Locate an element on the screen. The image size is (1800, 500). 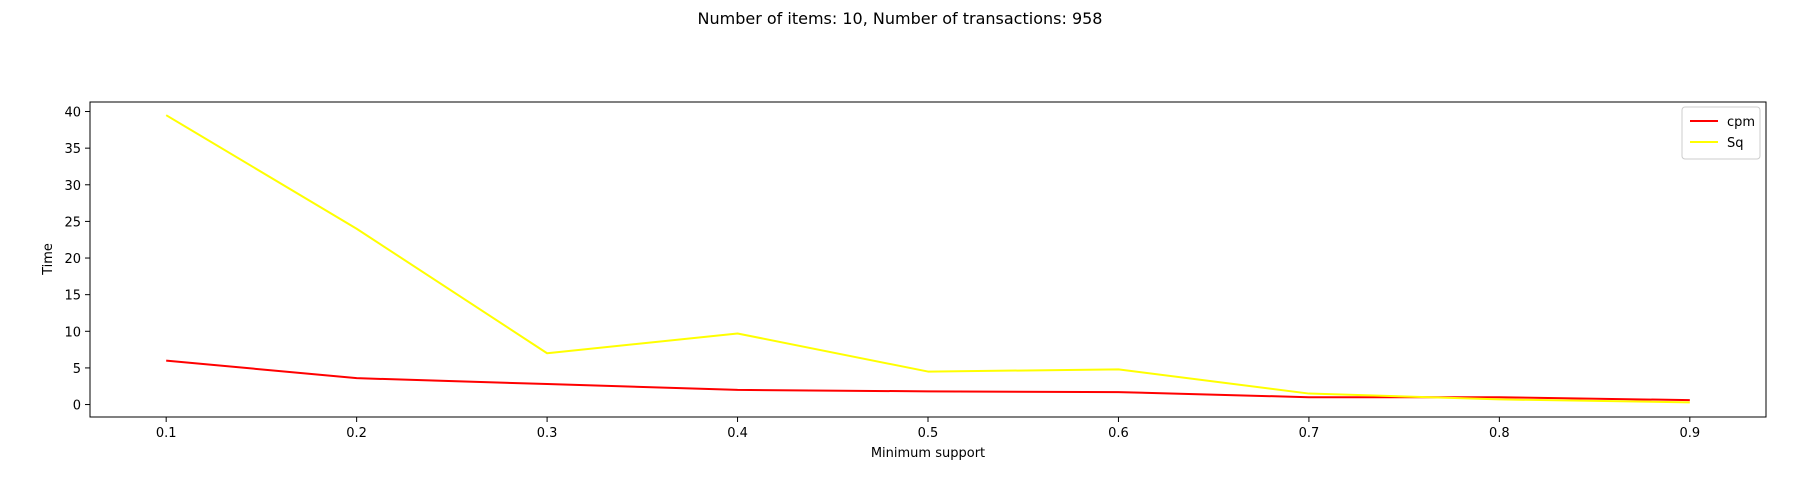
x-tick-label: 0.6 is located at coordinates (1118, 433).